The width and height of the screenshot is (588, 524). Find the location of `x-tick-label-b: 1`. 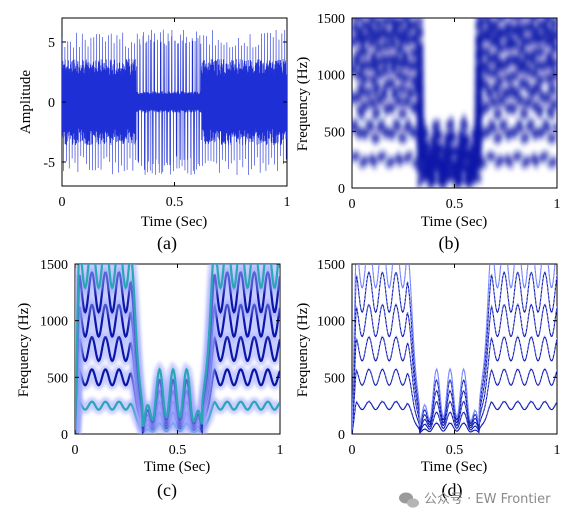

x-tick-label-b: 1 is located at coordinates (557, 204).